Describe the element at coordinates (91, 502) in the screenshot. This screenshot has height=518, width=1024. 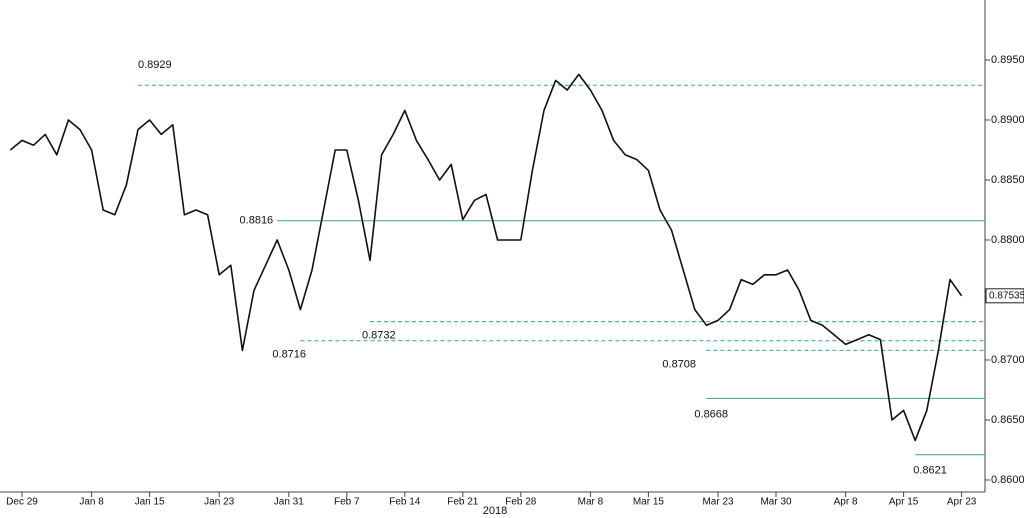
I see `x-tick-label: Jan 8` at that location.